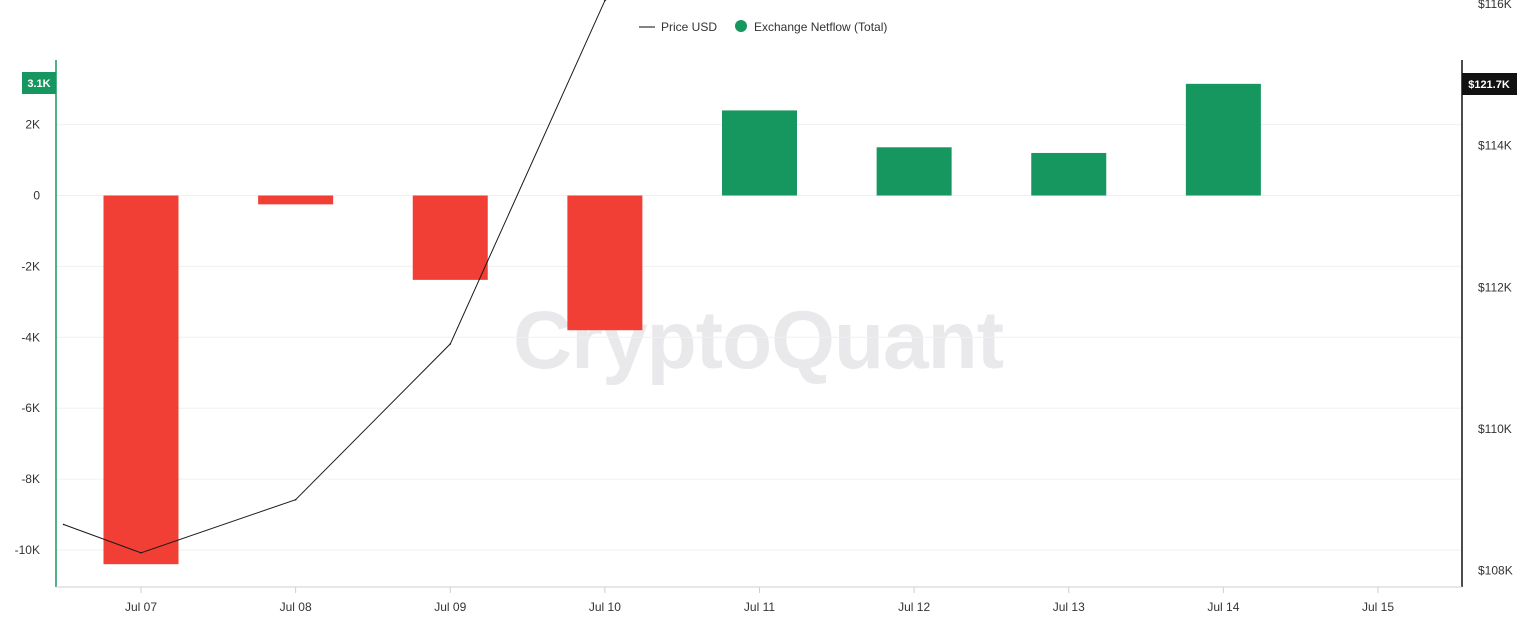 This screenshot has height=626, width=1533. What do you see at coordinates (1495, 146) in the screenshot?
I see `right-tick-label: $114K` at bounding box center [1495, 146].